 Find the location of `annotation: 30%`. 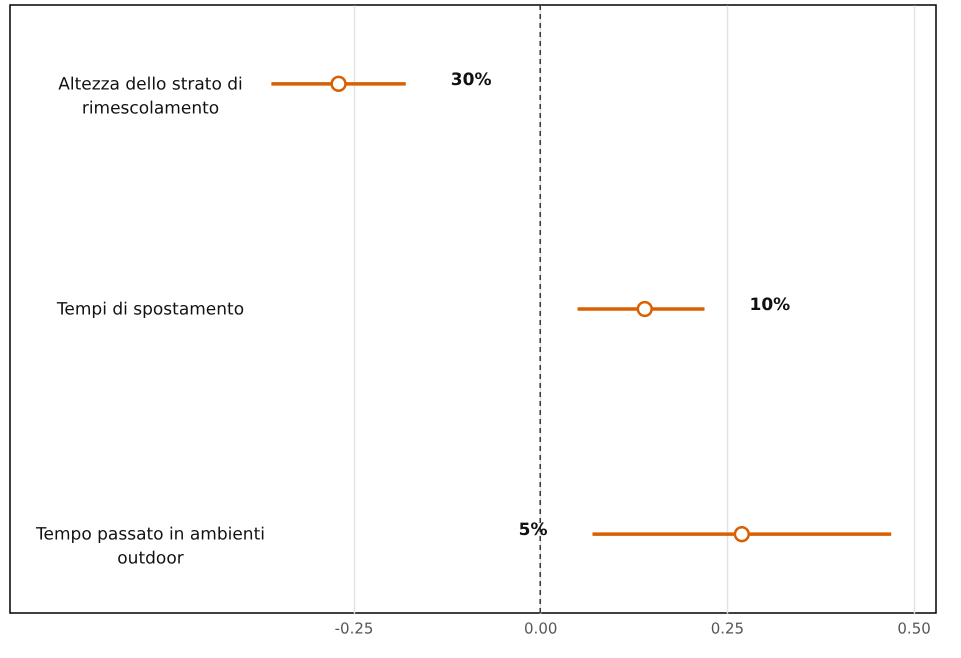

annotation: 30% is located at coordinates (471, 80).